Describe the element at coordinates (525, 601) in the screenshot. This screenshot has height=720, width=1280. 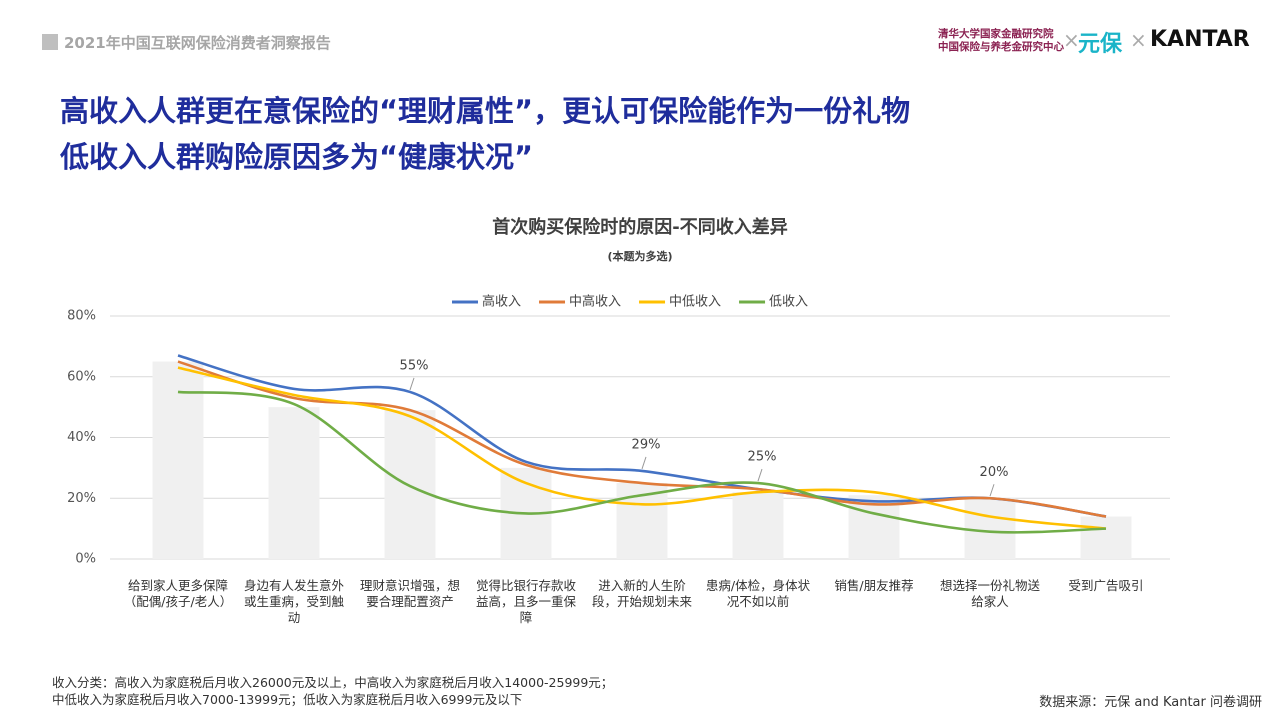
I see `x-tick-label: 觉得比银行存款收益高，且多一重保障` at that location.